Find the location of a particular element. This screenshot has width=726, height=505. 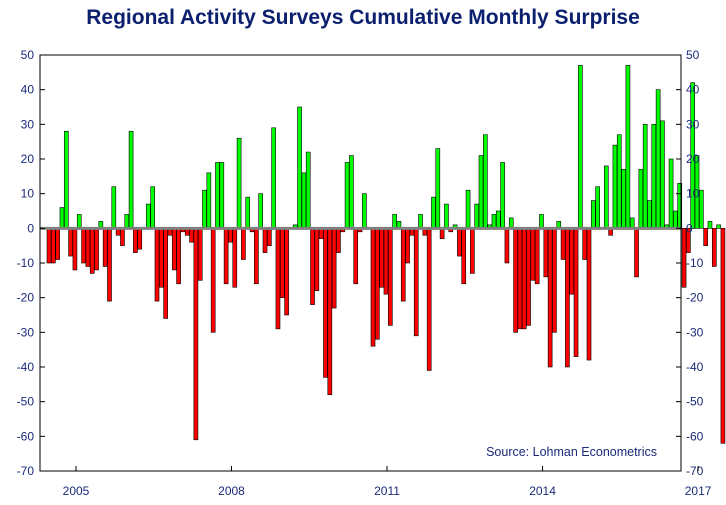

y-tick-label-right: -10 is located at coordinates (695, 263).